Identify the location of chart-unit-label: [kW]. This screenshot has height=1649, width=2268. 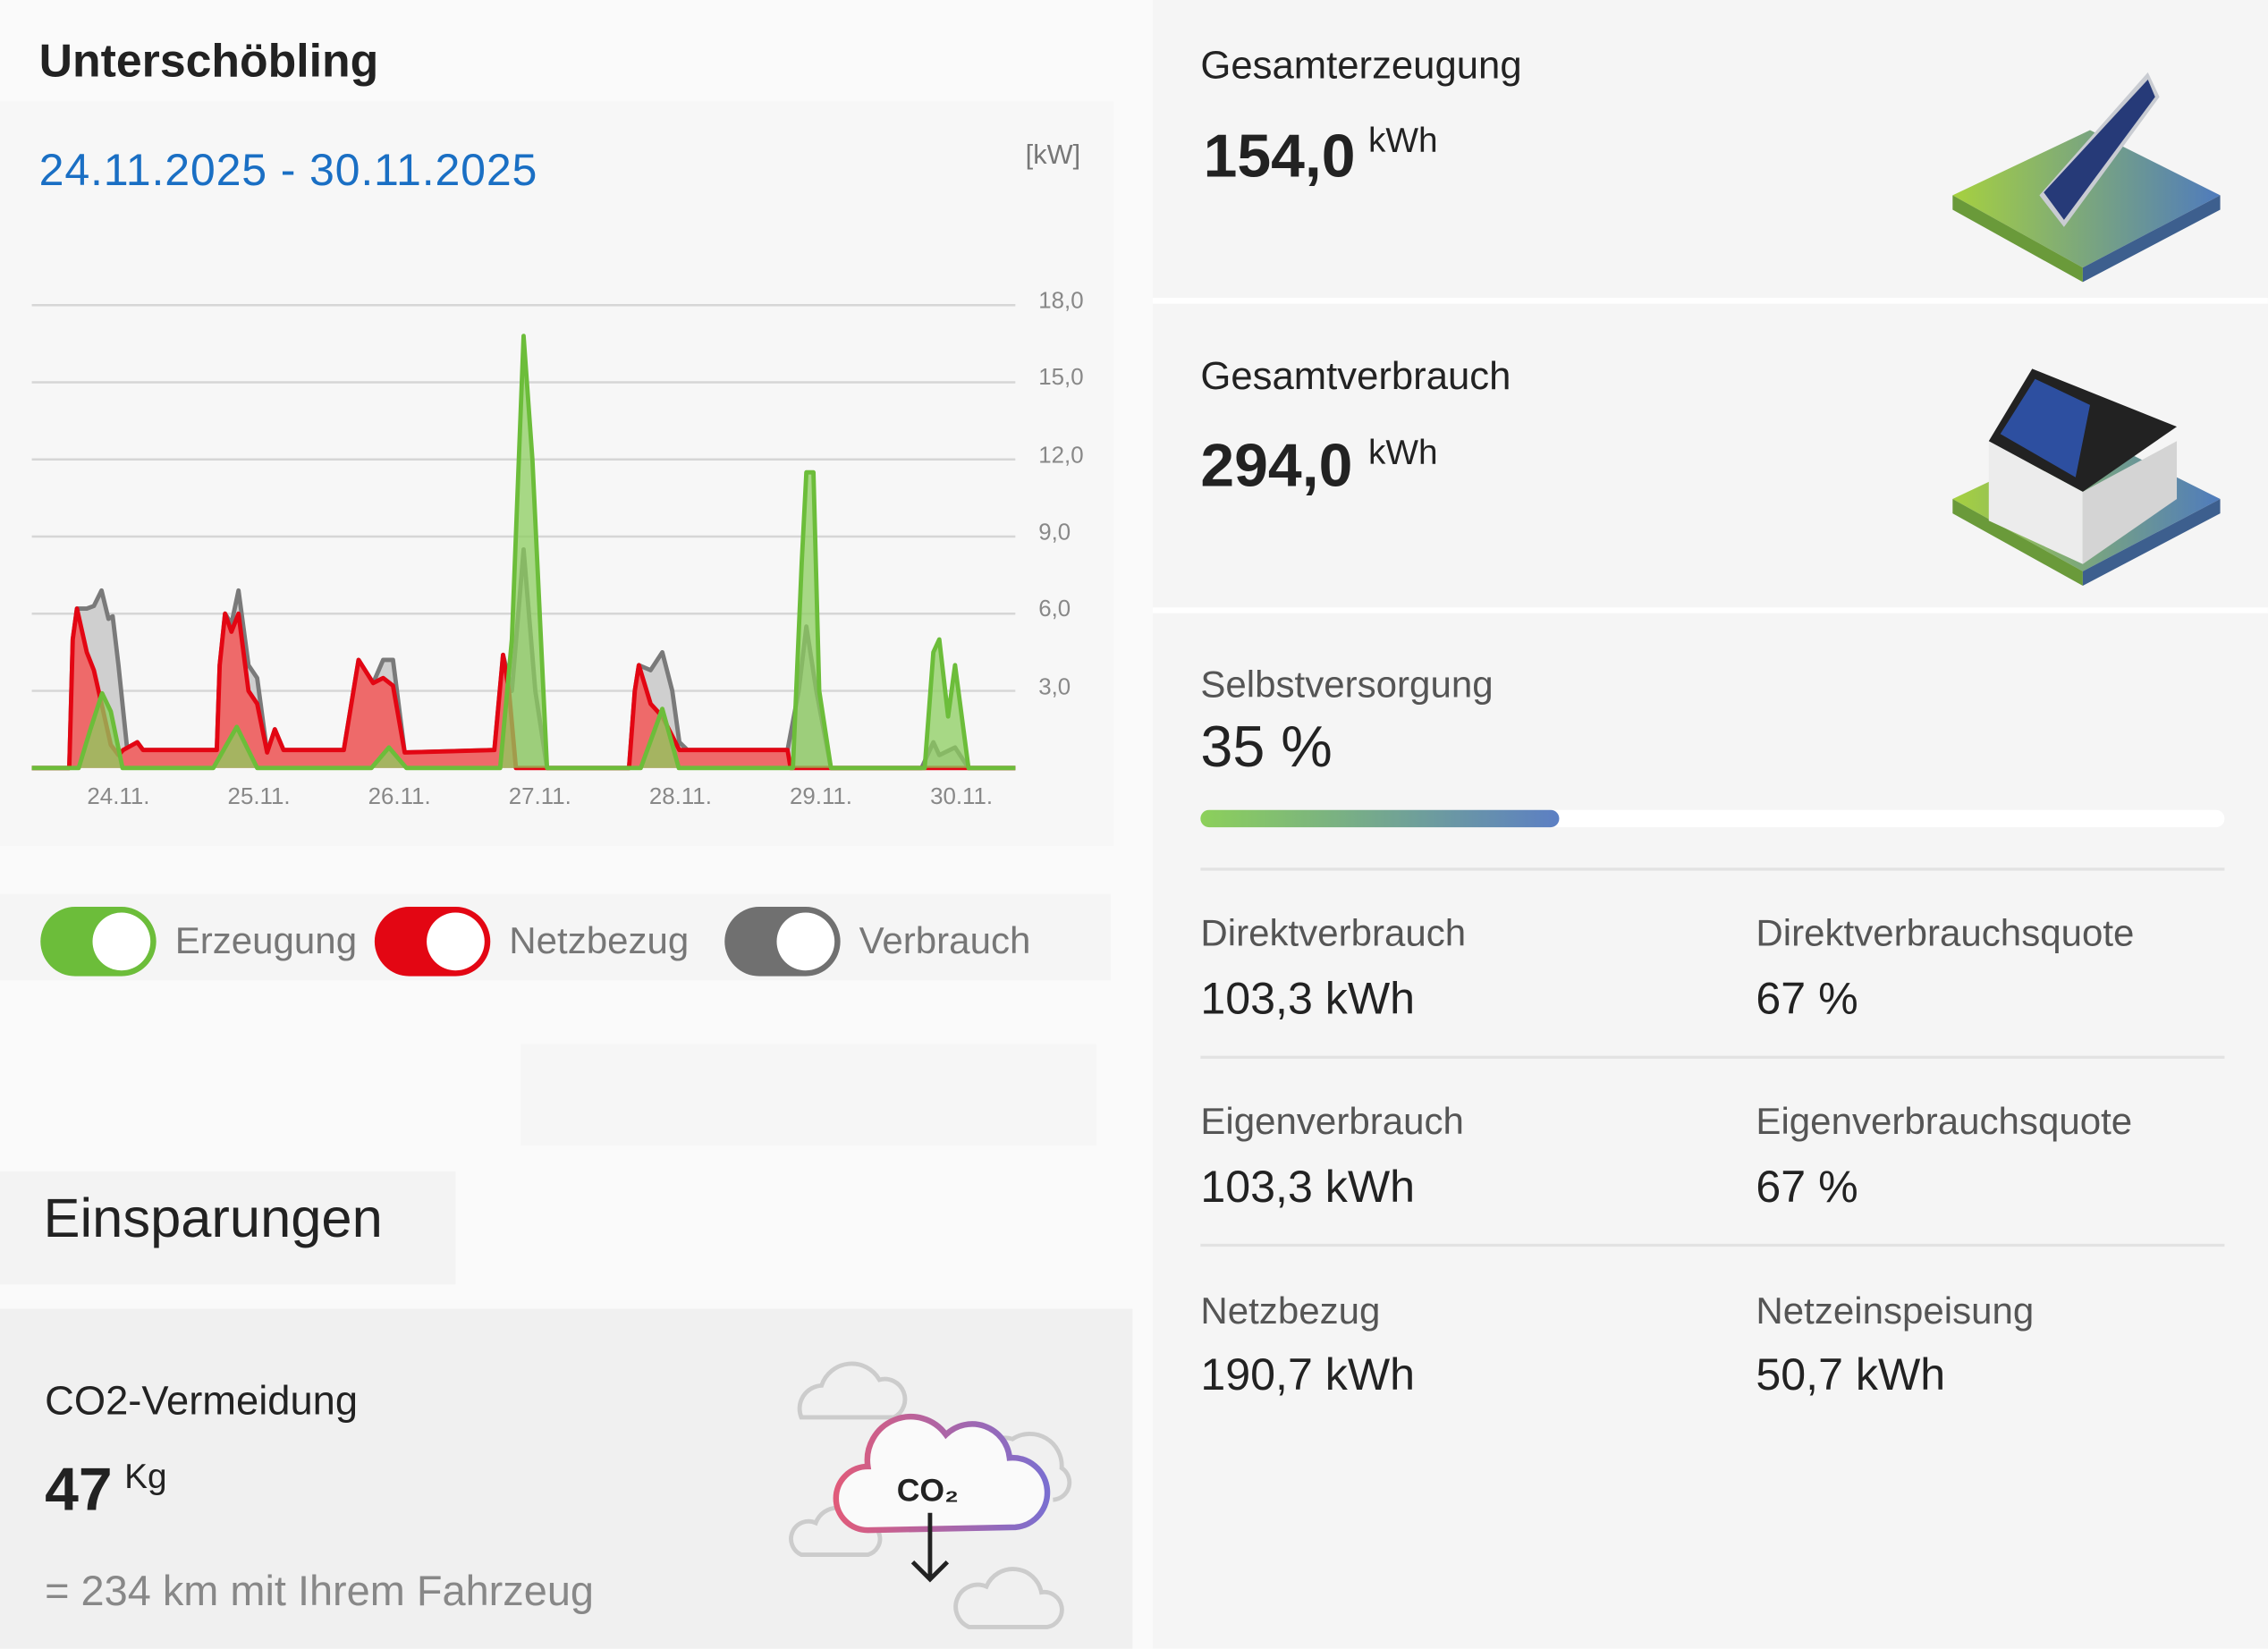
(1053, 155).